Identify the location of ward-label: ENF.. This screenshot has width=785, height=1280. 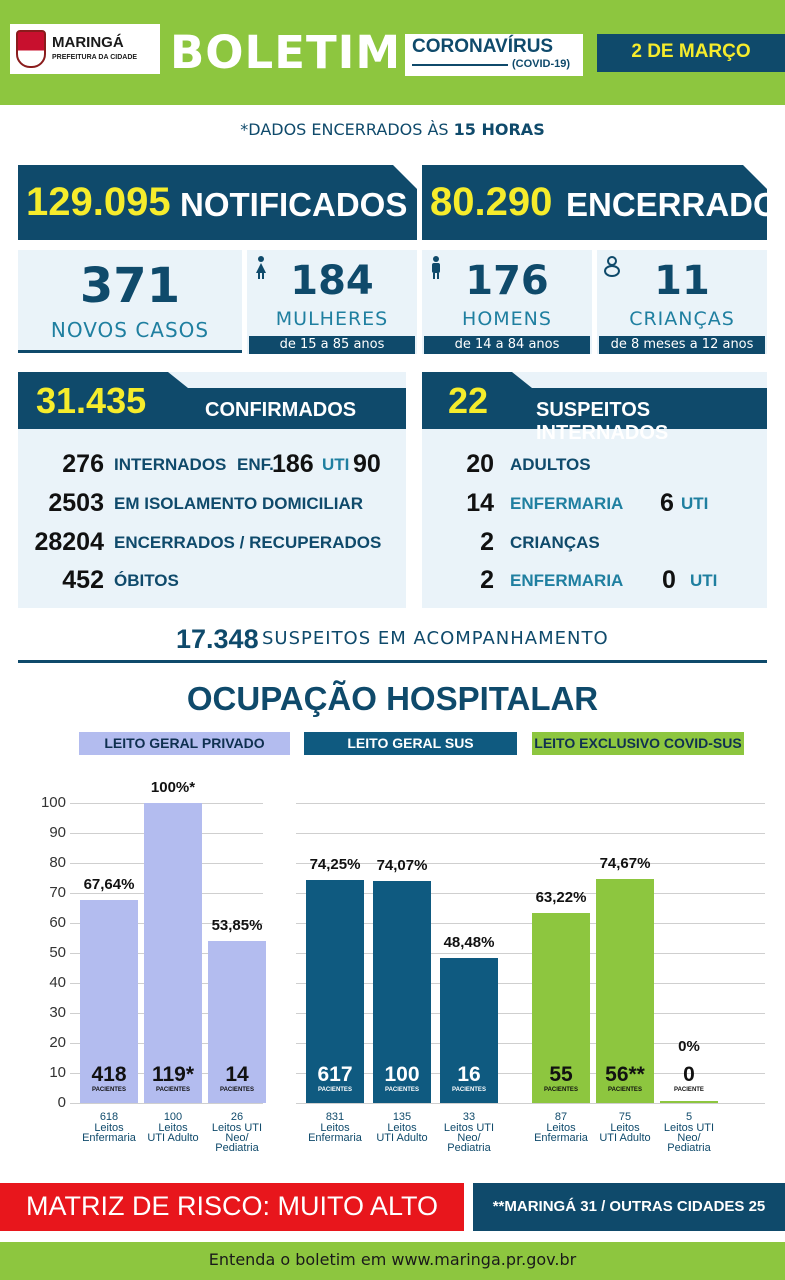
(255, 464).